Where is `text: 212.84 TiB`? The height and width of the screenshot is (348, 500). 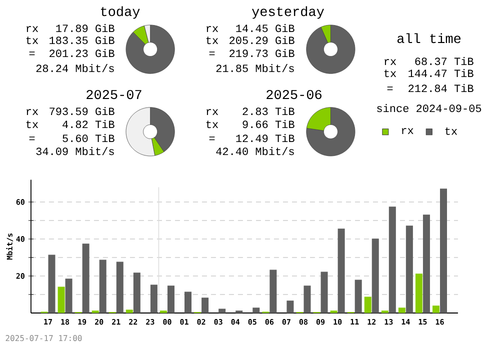 text: 212.84 TiB is located at coordinates (441, 88).